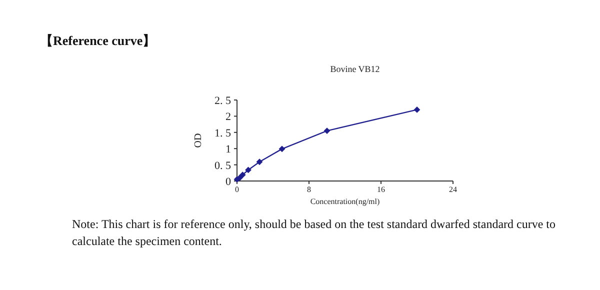  What do you see at coordinates (223, 166) in the screenshot?
I see `y-tick-label: 0. 5` at bounding box center [223, 166].